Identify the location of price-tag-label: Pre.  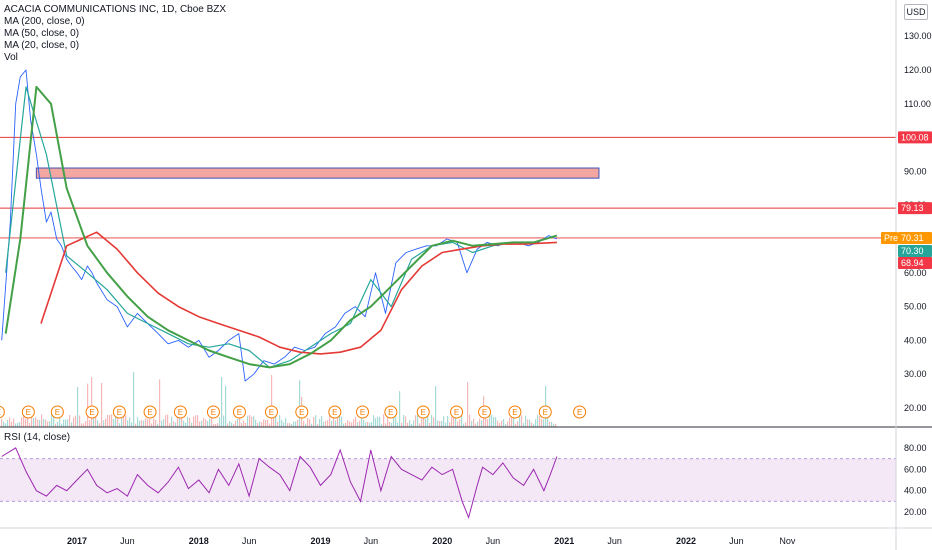
(891, 238).